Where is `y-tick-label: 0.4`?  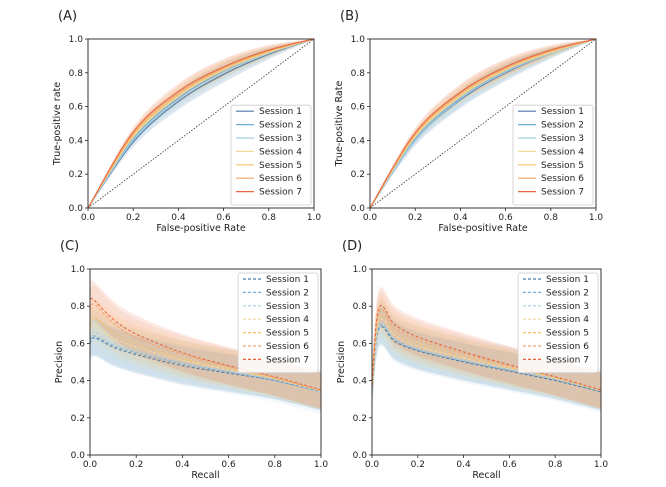 y-tick-label: 0.4 is located at coordinates (76, 141).